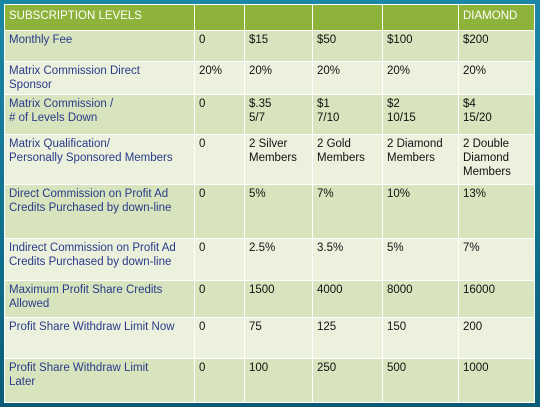  Describe the element at coordinates (278, 299) in the screenshot. I see `table-cell: 1500` at that location.